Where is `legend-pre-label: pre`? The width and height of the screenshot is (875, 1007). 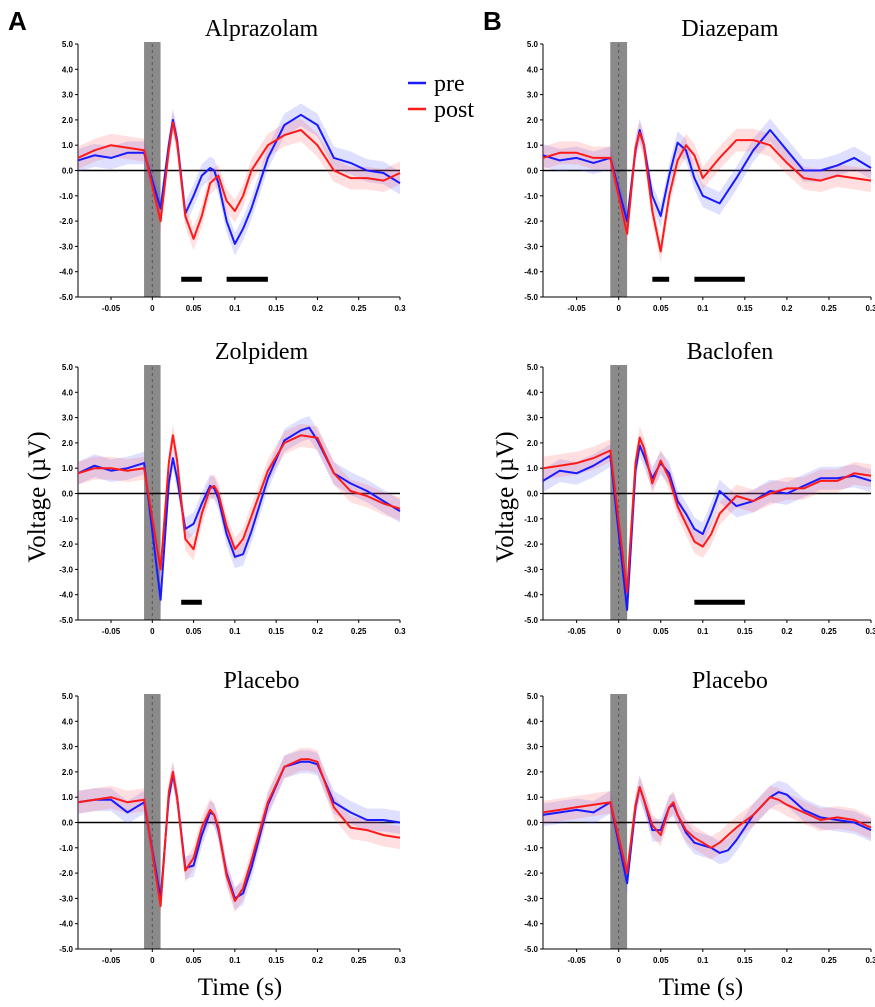
legend-pre-label: pre is located at coordinates (449, 84).